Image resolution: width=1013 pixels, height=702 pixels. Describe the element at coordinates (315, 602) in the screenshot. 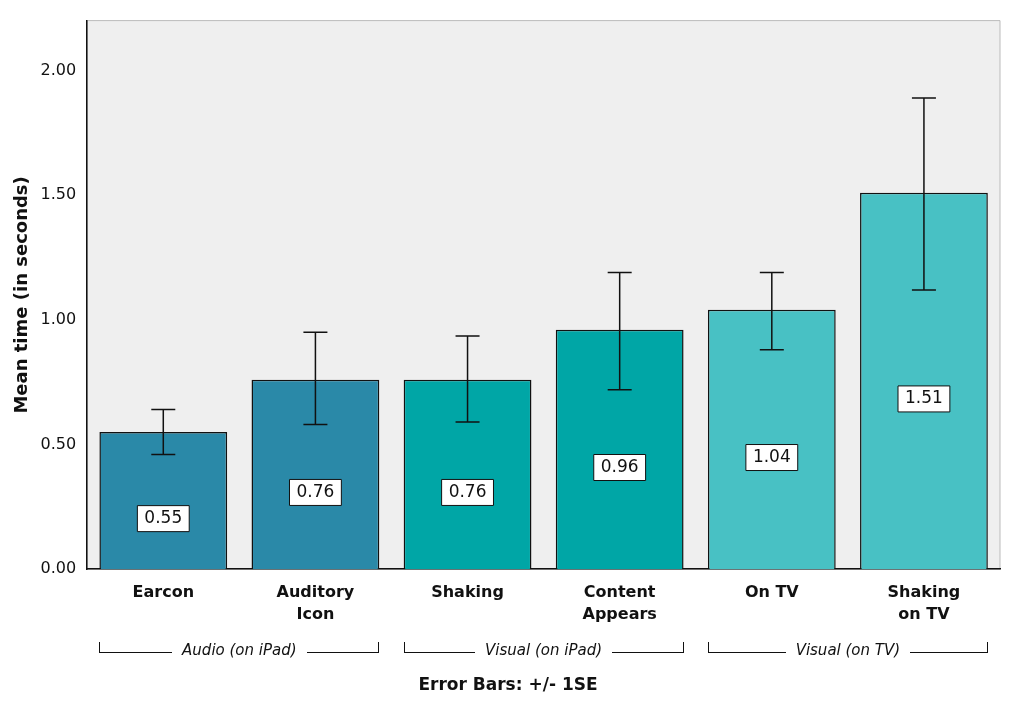

I see `x-tick-label: Auditory Icon` at that location.